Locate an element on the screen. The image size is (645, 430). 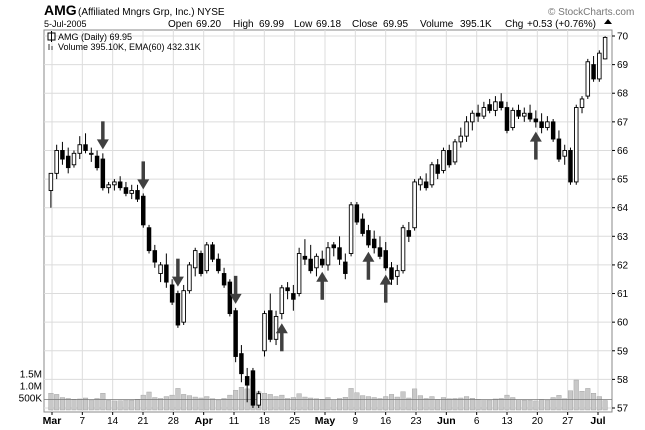
x-tick-label: 9 is located at coordinates (356, 421).